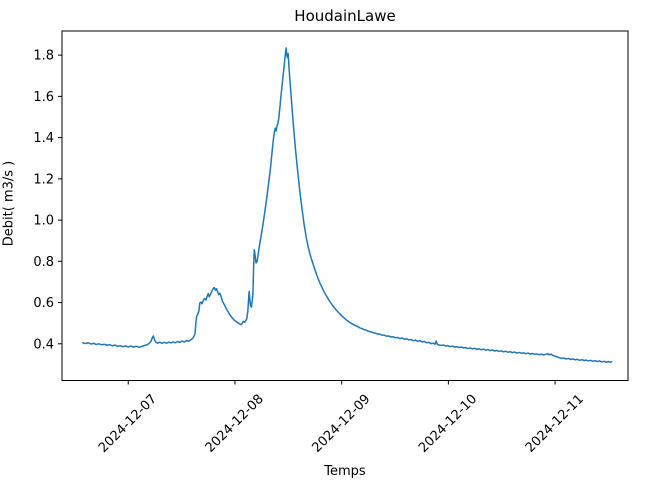 Image resolution: width=649 pixels, height=489 pixels. I want to click on y-tick-label: 1.2, so click(43, 179).